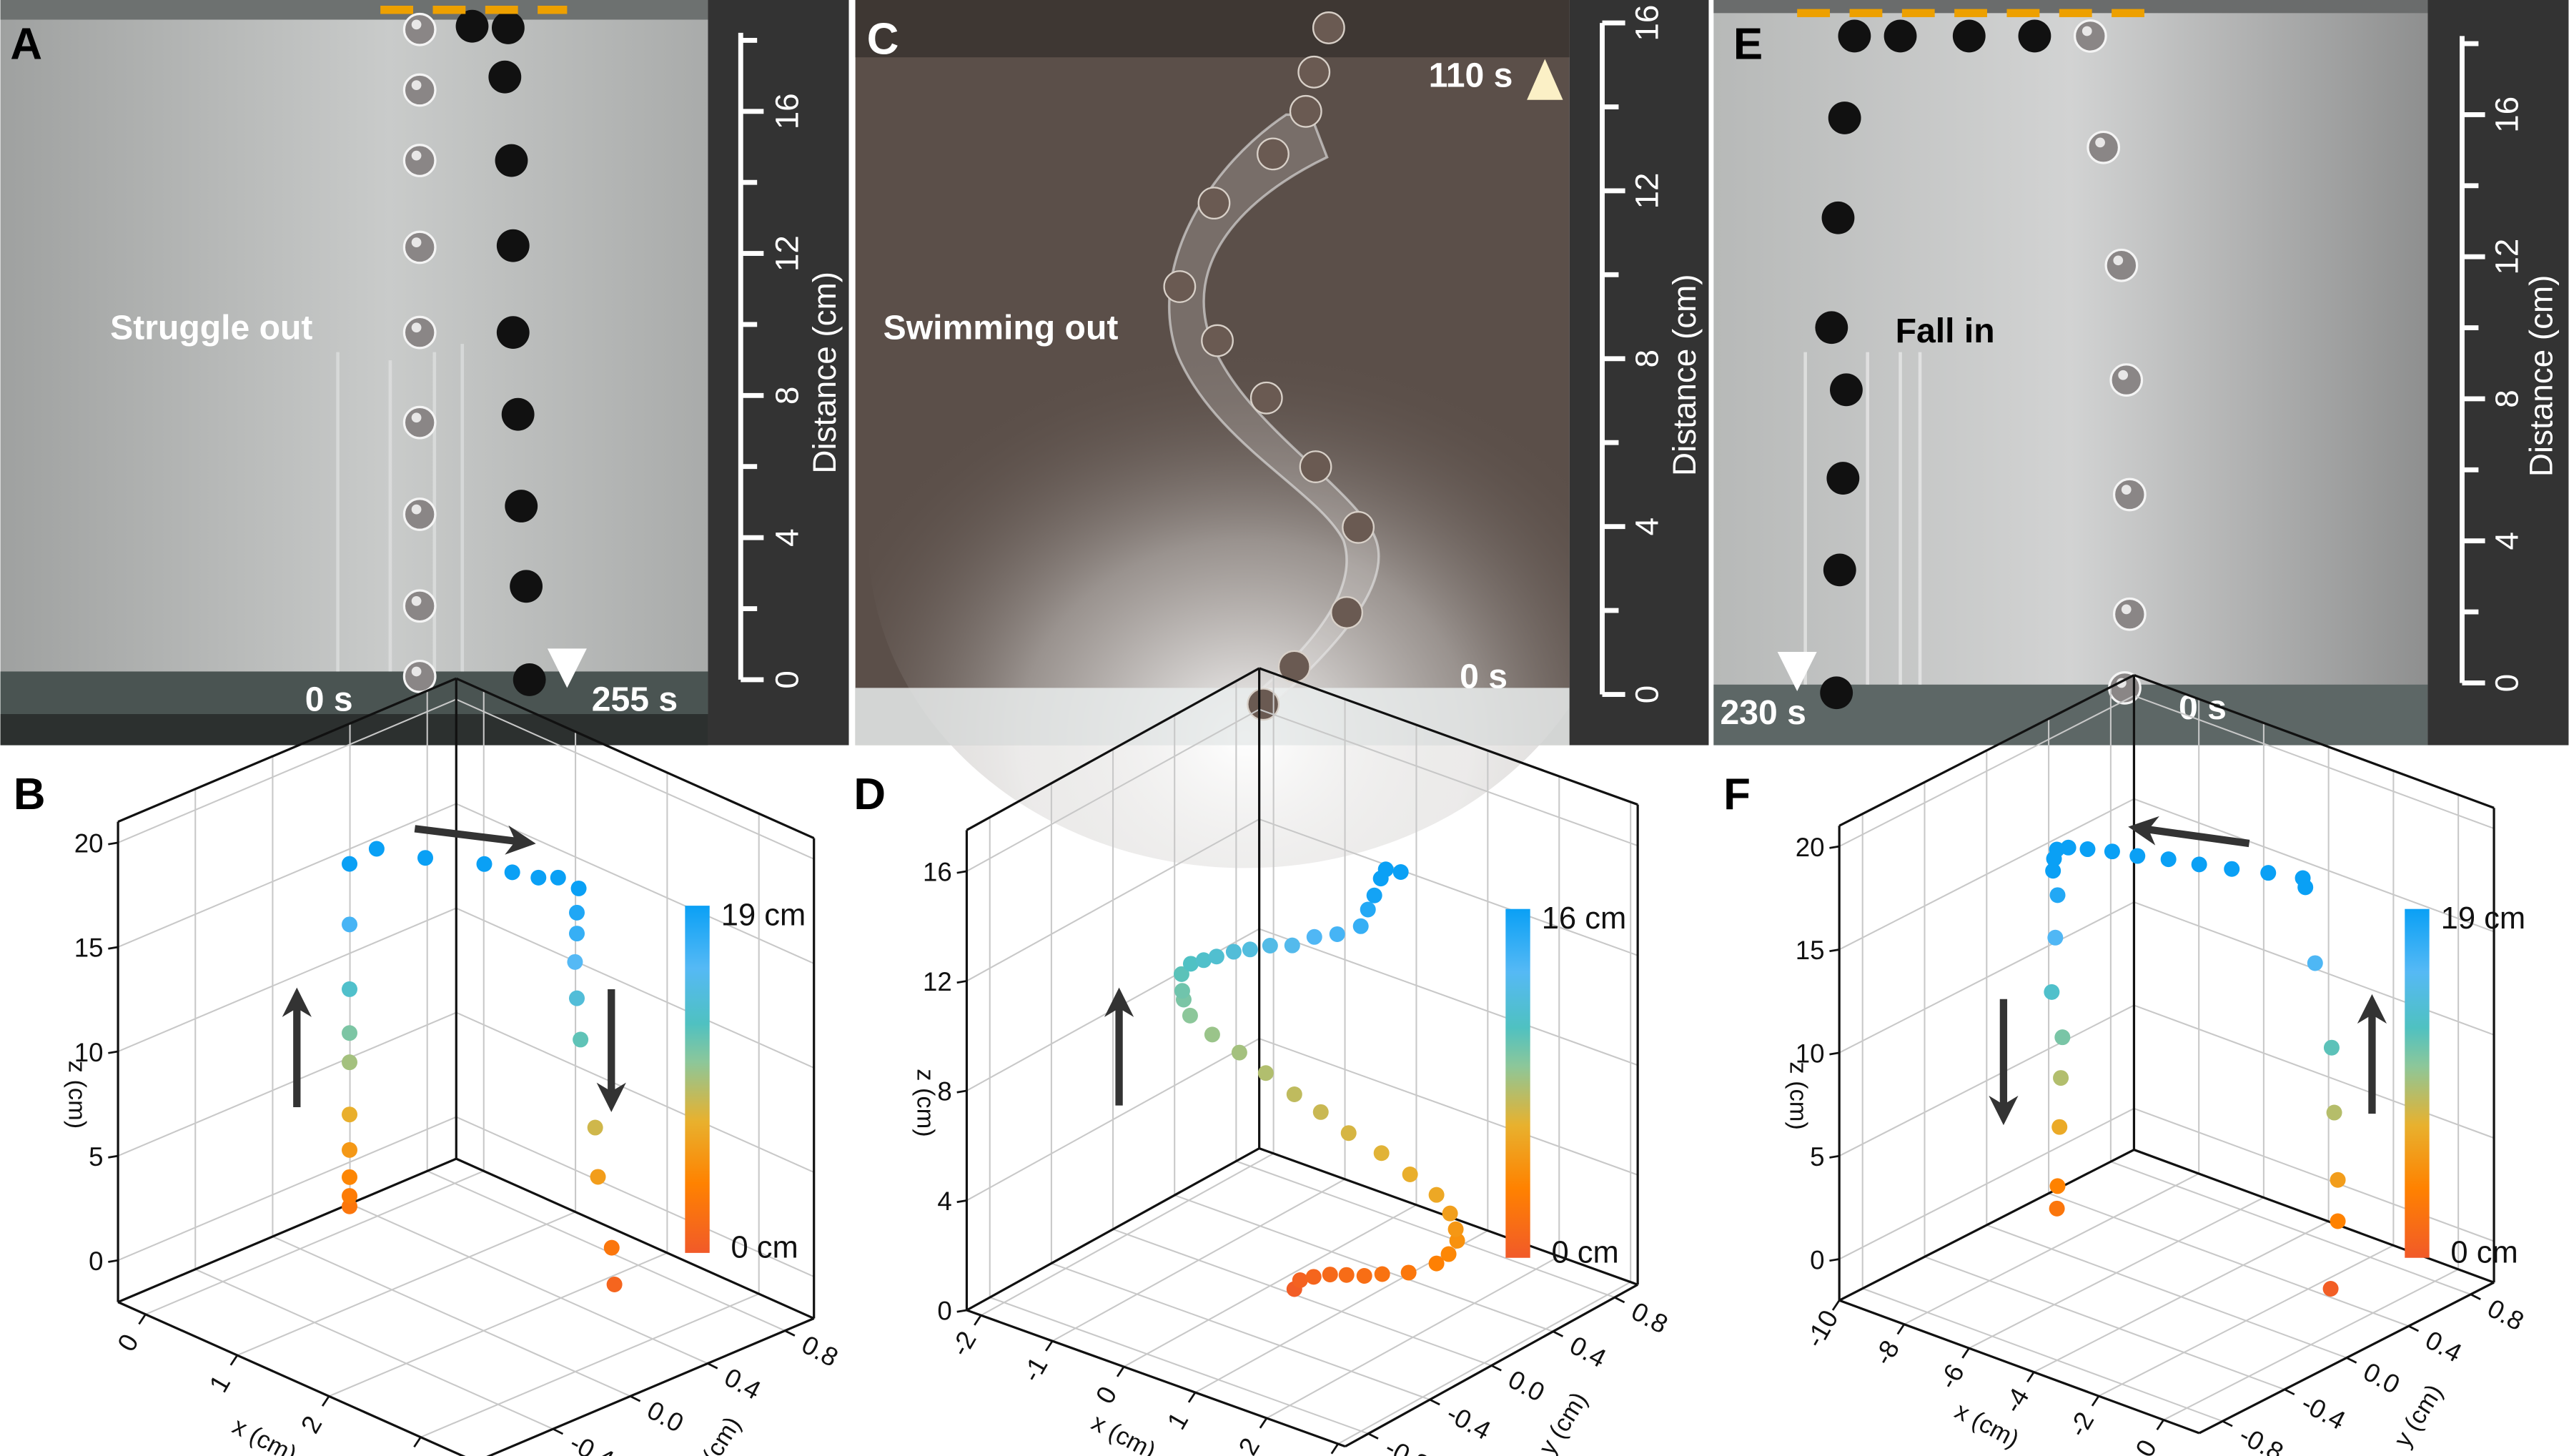 This screenshot has width=2569, height=1456. Describe the element at coordinates (1212, 29) in the screenshot. I see `tank-top-rim` at that location.